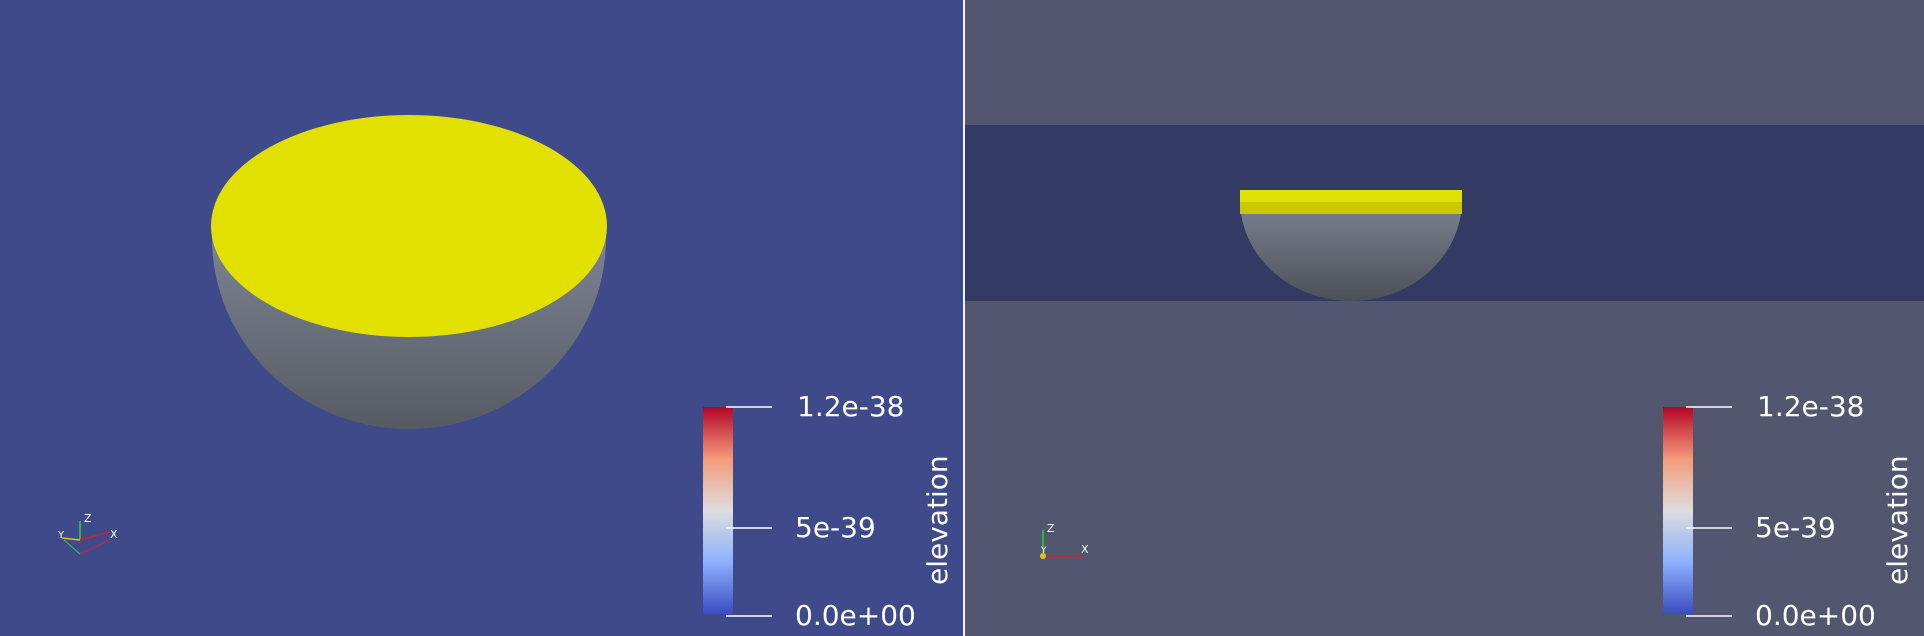 Image resolution: width=1924 pixels, height=636 pixels. I want to click on cut-surface-top, so click(409, 226).